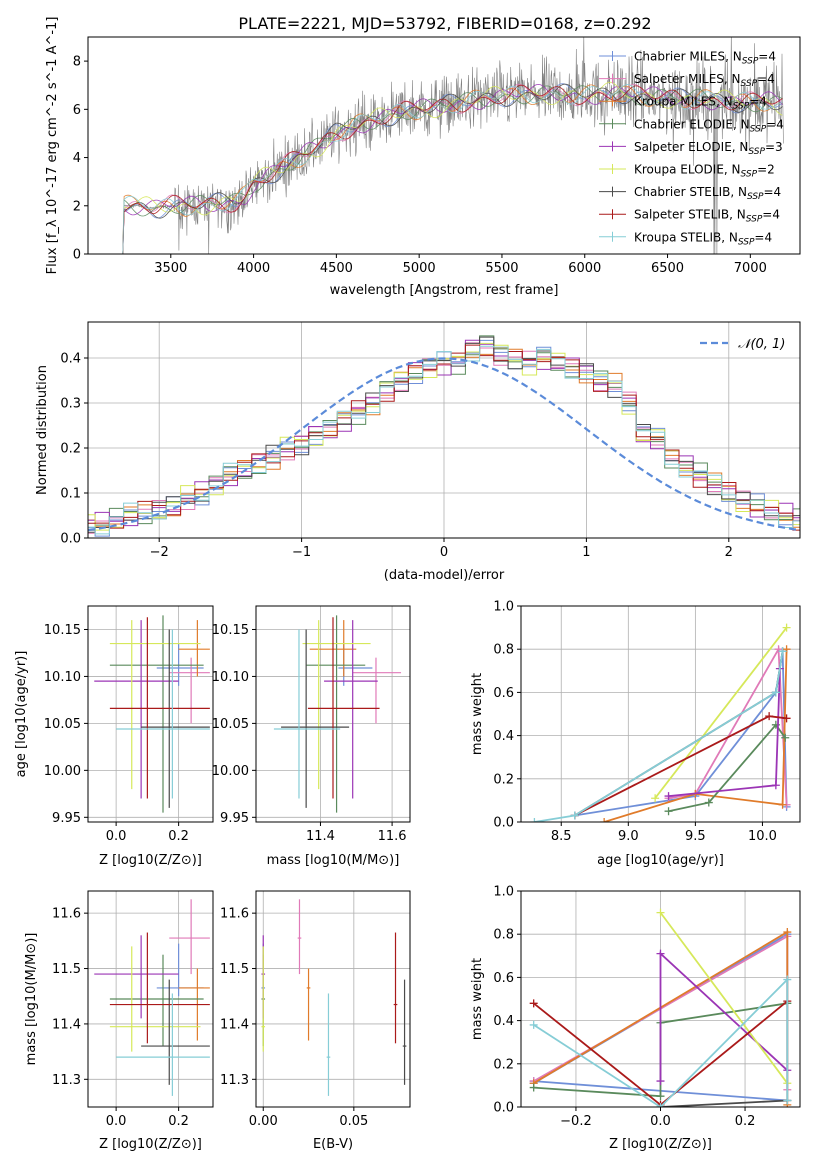 This screenshot has height=1170, width=819. Describe the element at coordinates (586, 552) in the screenshot. I see `x-tick-label: 1` at that location.